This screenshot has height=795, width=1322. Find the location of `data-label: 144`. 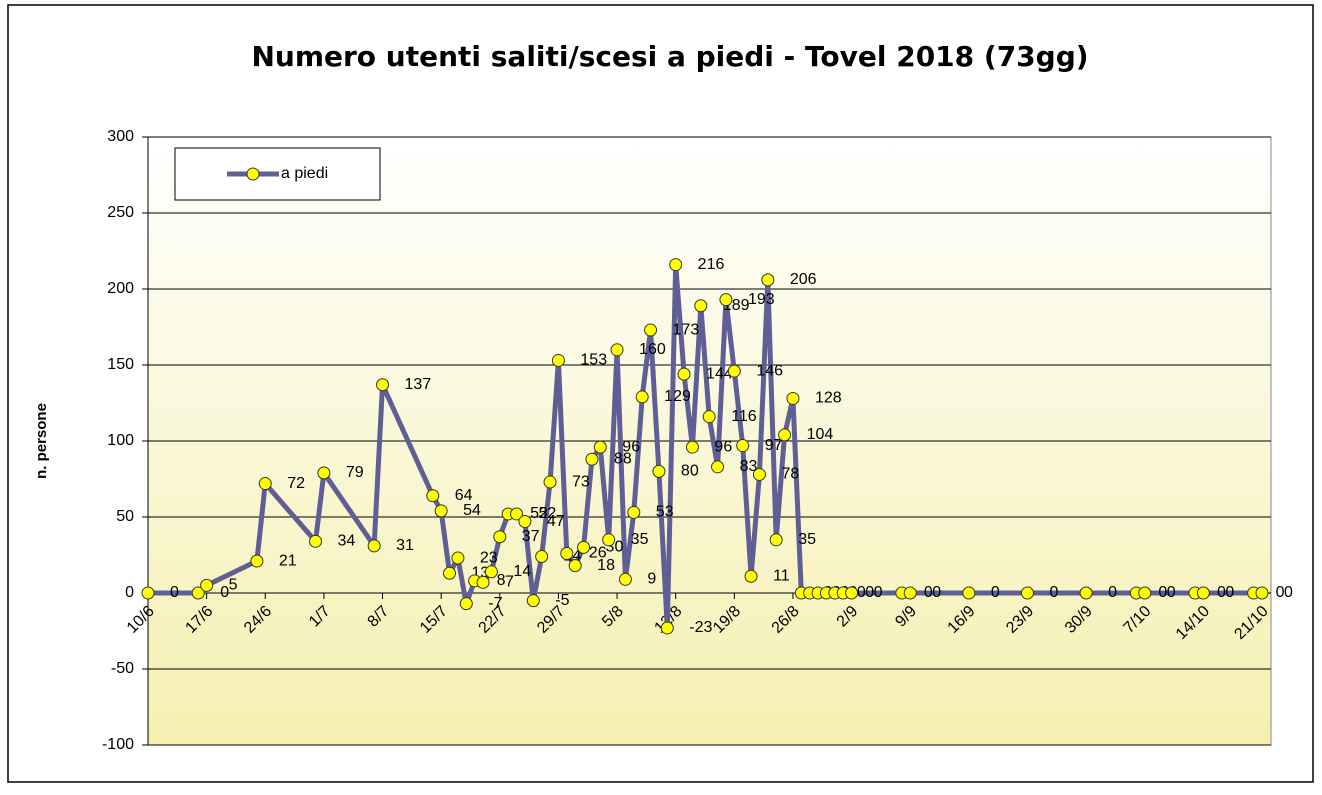

data-label: 144 is located at coordinates (719, 373).